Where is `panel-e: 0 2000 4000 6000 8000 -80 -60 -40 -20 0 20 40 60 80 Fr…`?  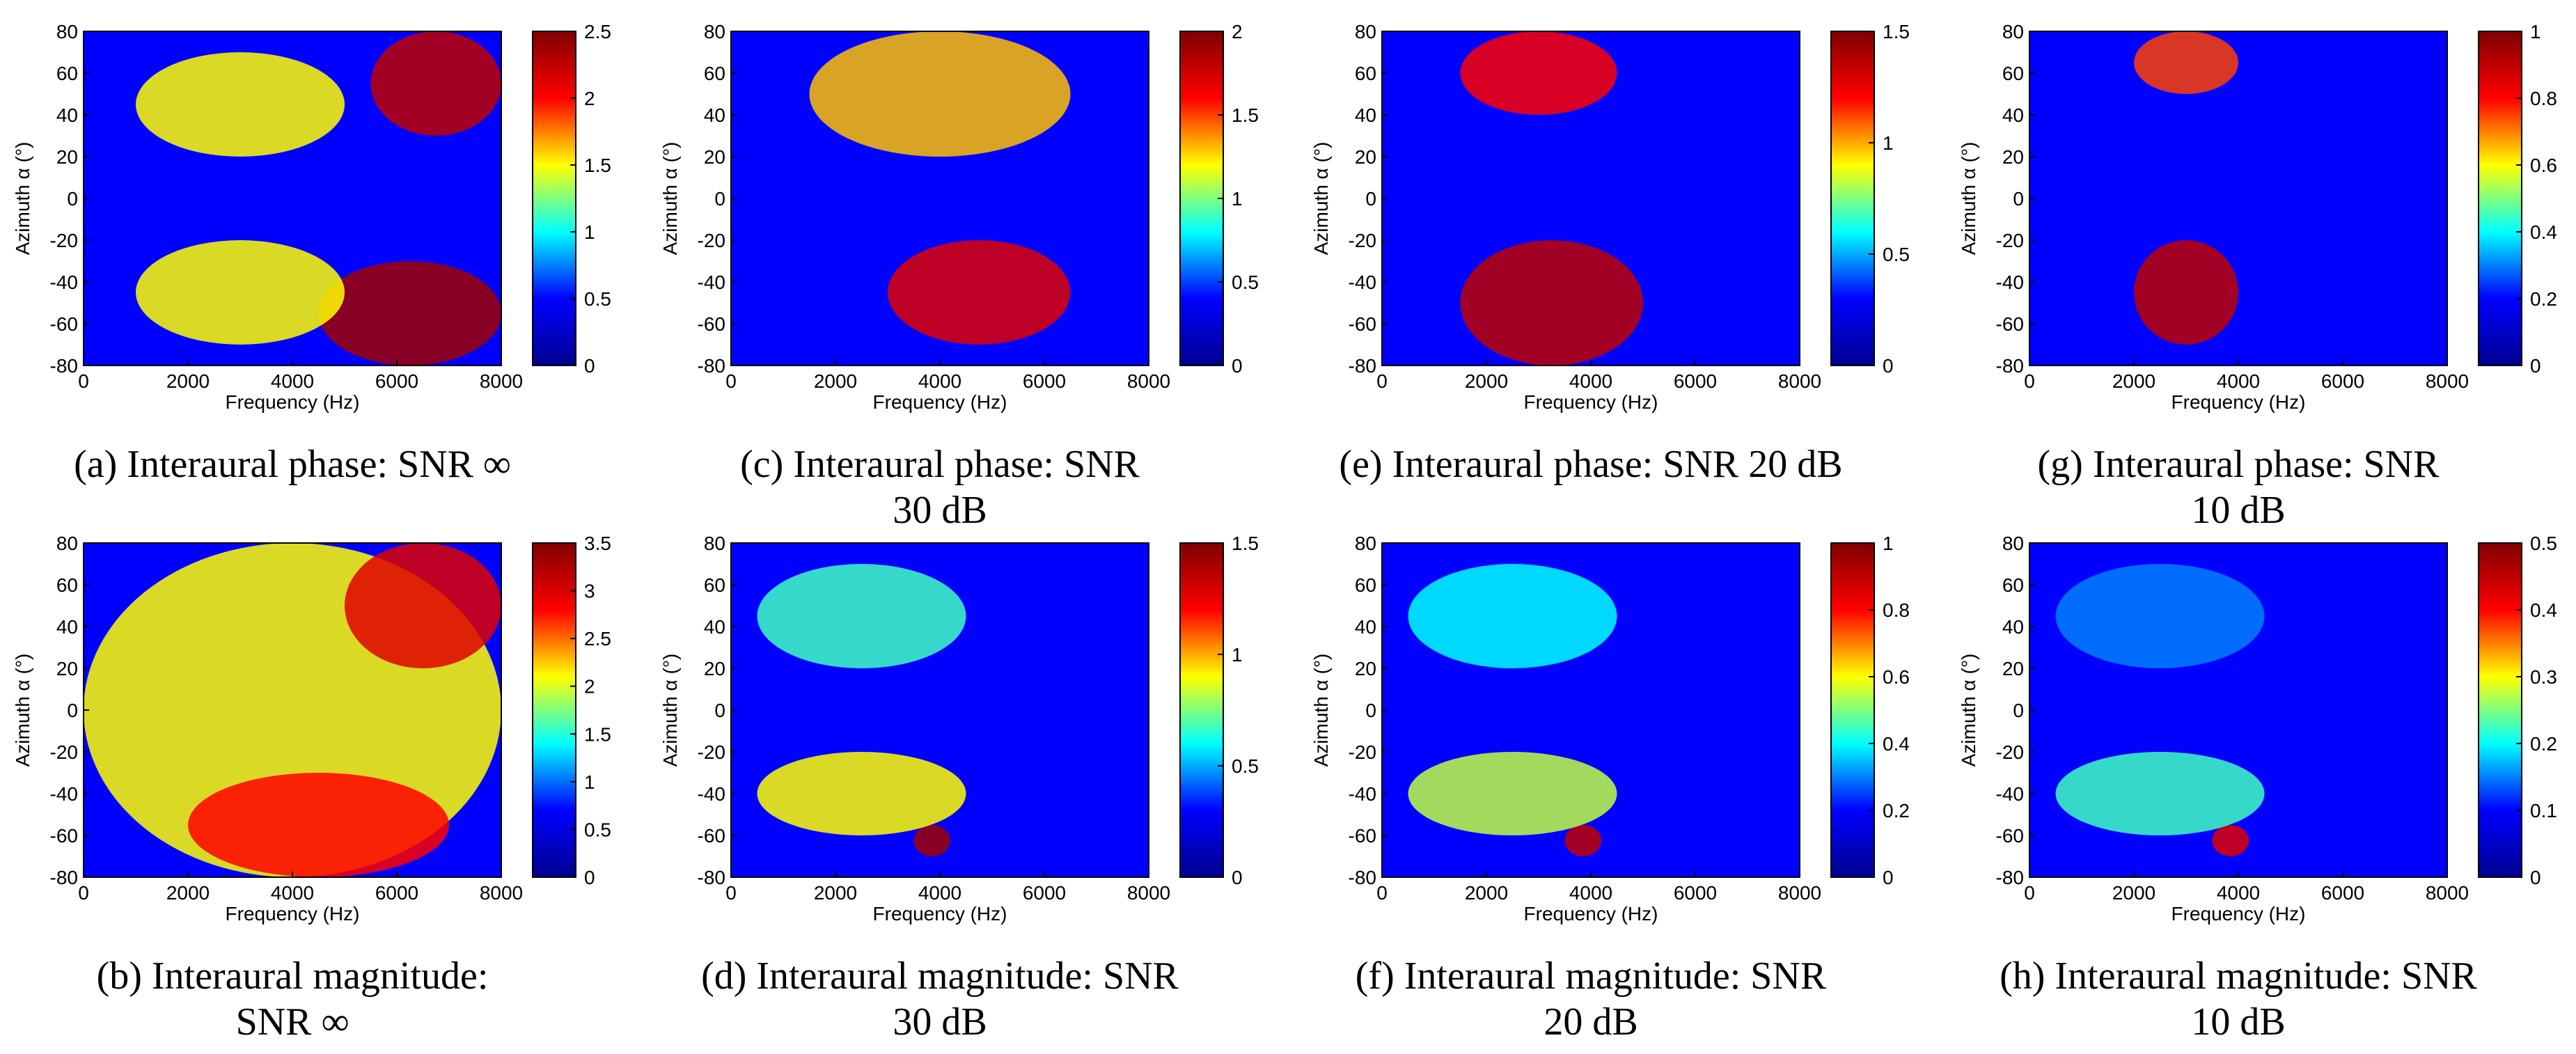 panel-e: 0 2000 4000 6000 8000 -80 -60 -40 -20 0 20 40 60 80 Fr… is located at coordinates (1610, 254).